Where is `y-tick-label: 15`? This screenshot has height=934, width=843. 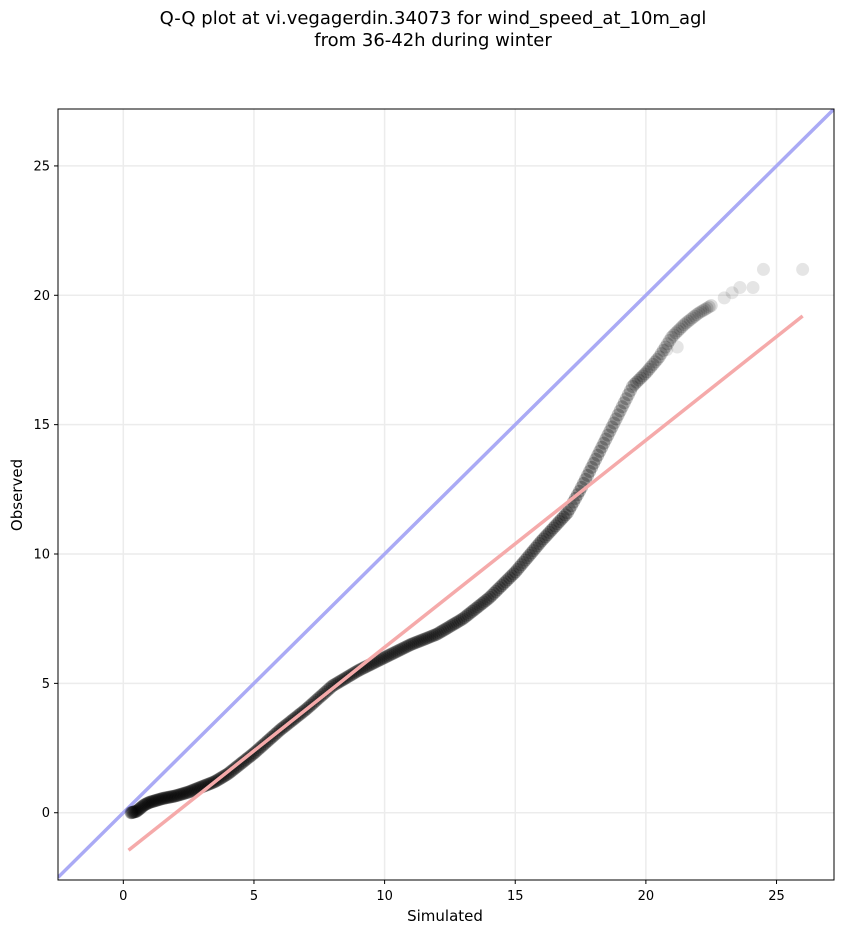 y-tick-label: 15 is located at coordinates (41, 425).